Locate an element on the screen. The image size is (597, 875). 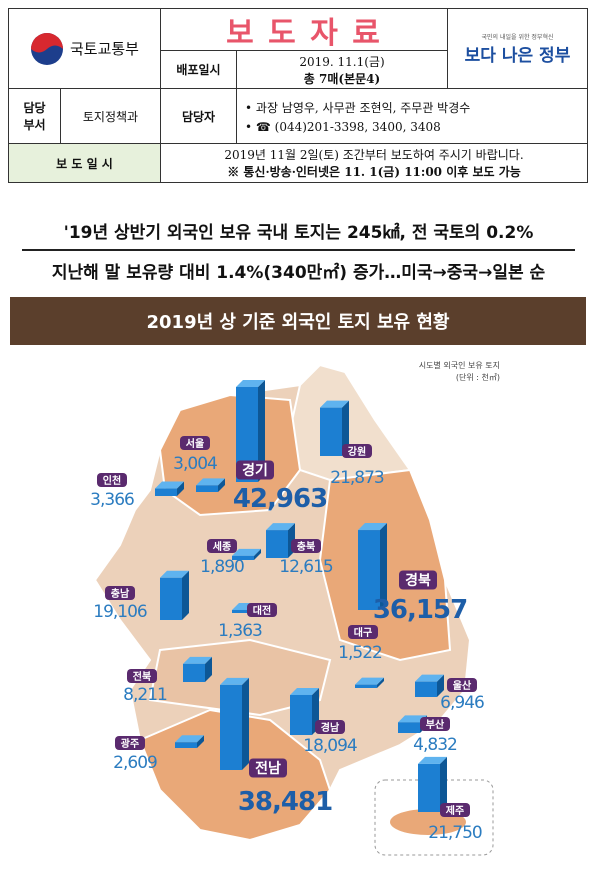
region-name: 서울 is located at coordinates (195, 443).